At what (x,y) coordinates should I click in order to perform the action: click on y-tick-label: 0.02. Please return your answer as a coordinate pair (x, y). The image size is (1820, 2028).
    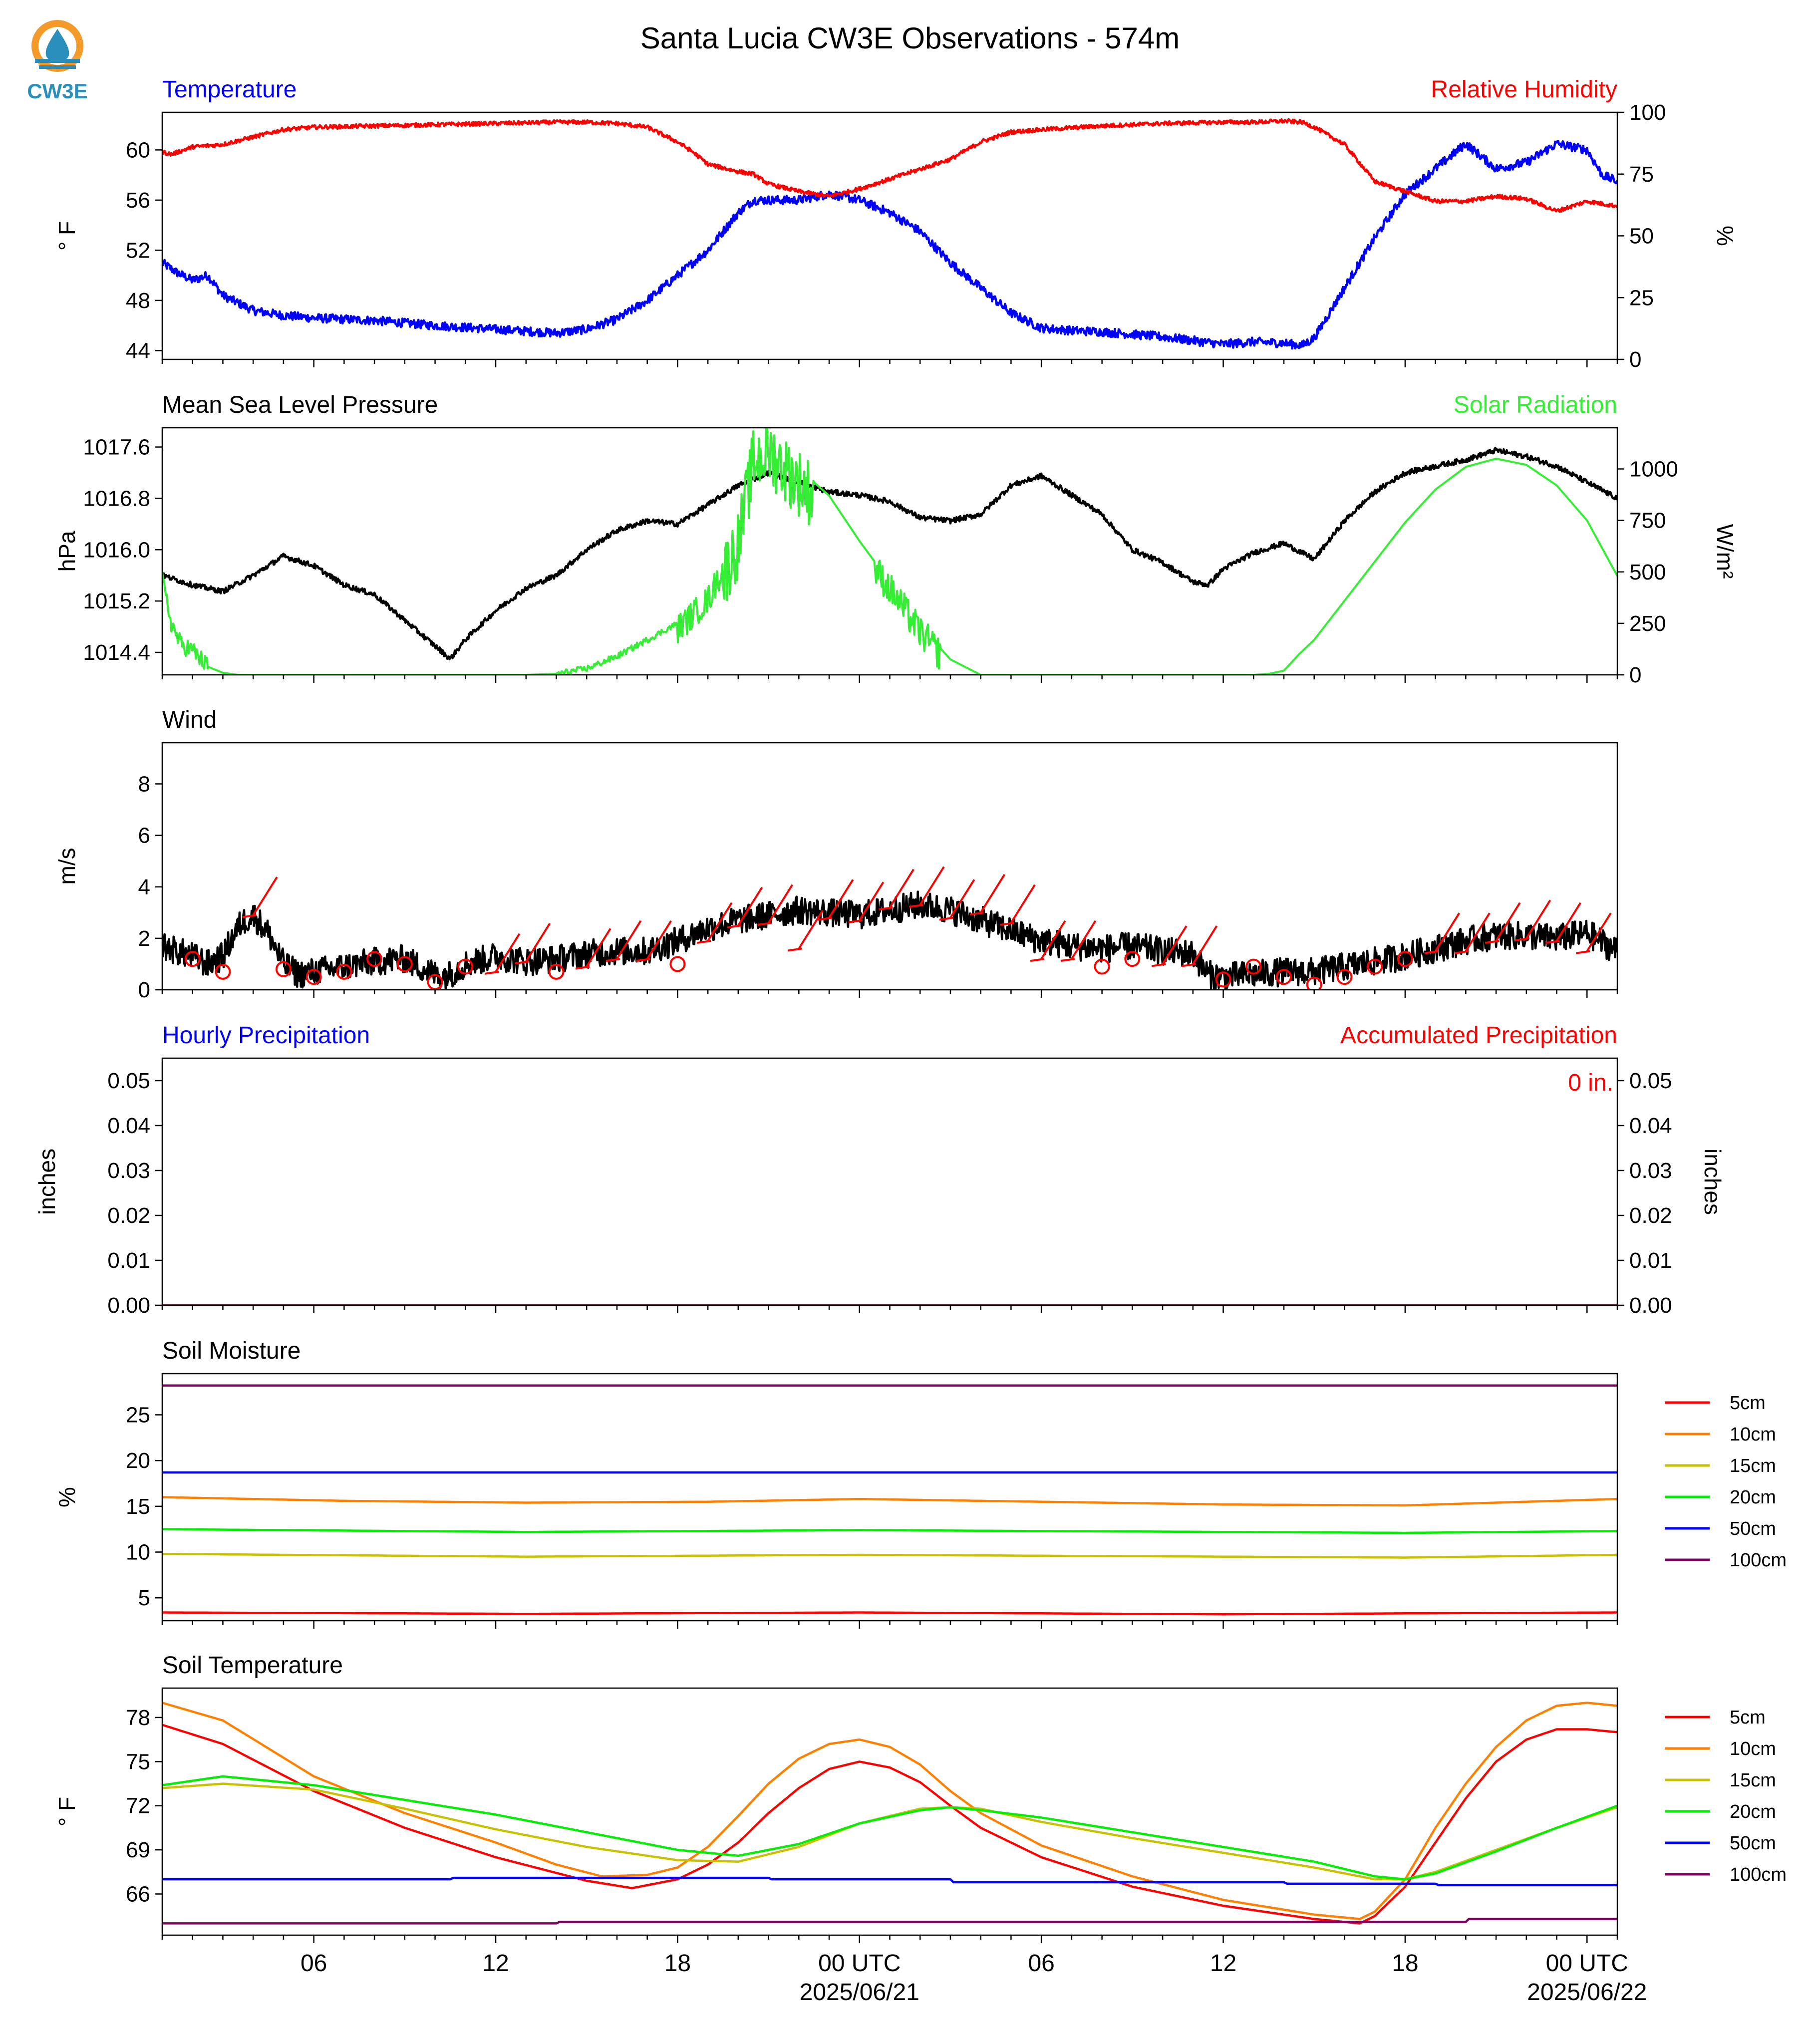
    Looking at the image, I should click on (128, 1215).